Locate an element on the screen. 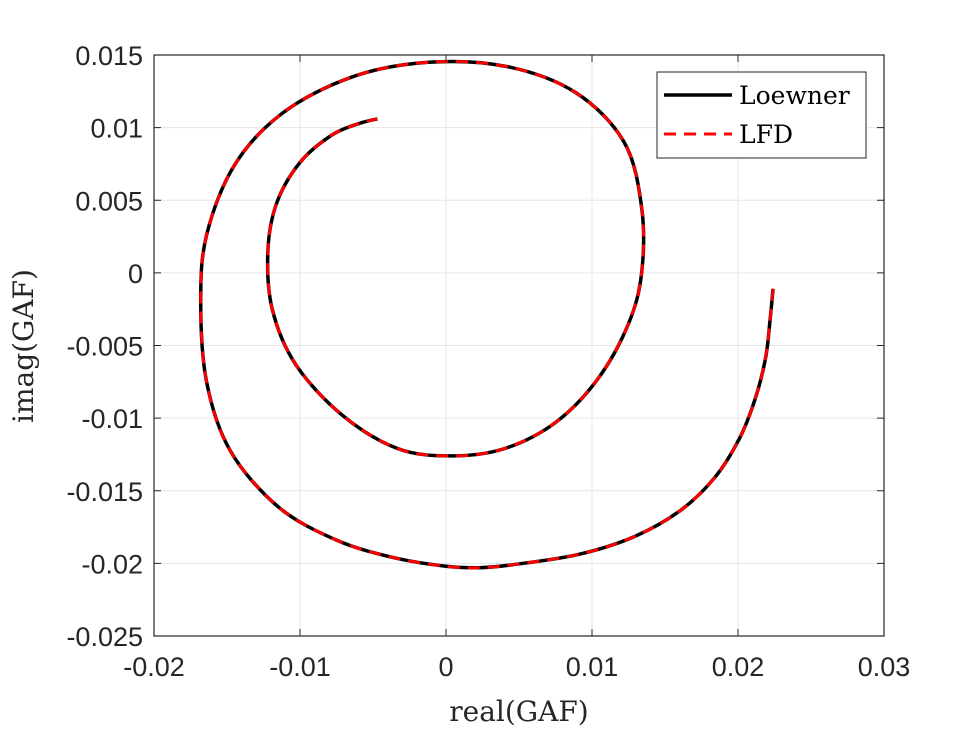 The width and height of the screenshot is (978, 733). x-tick-label: -0.02 is located at coordinates (154, 667).